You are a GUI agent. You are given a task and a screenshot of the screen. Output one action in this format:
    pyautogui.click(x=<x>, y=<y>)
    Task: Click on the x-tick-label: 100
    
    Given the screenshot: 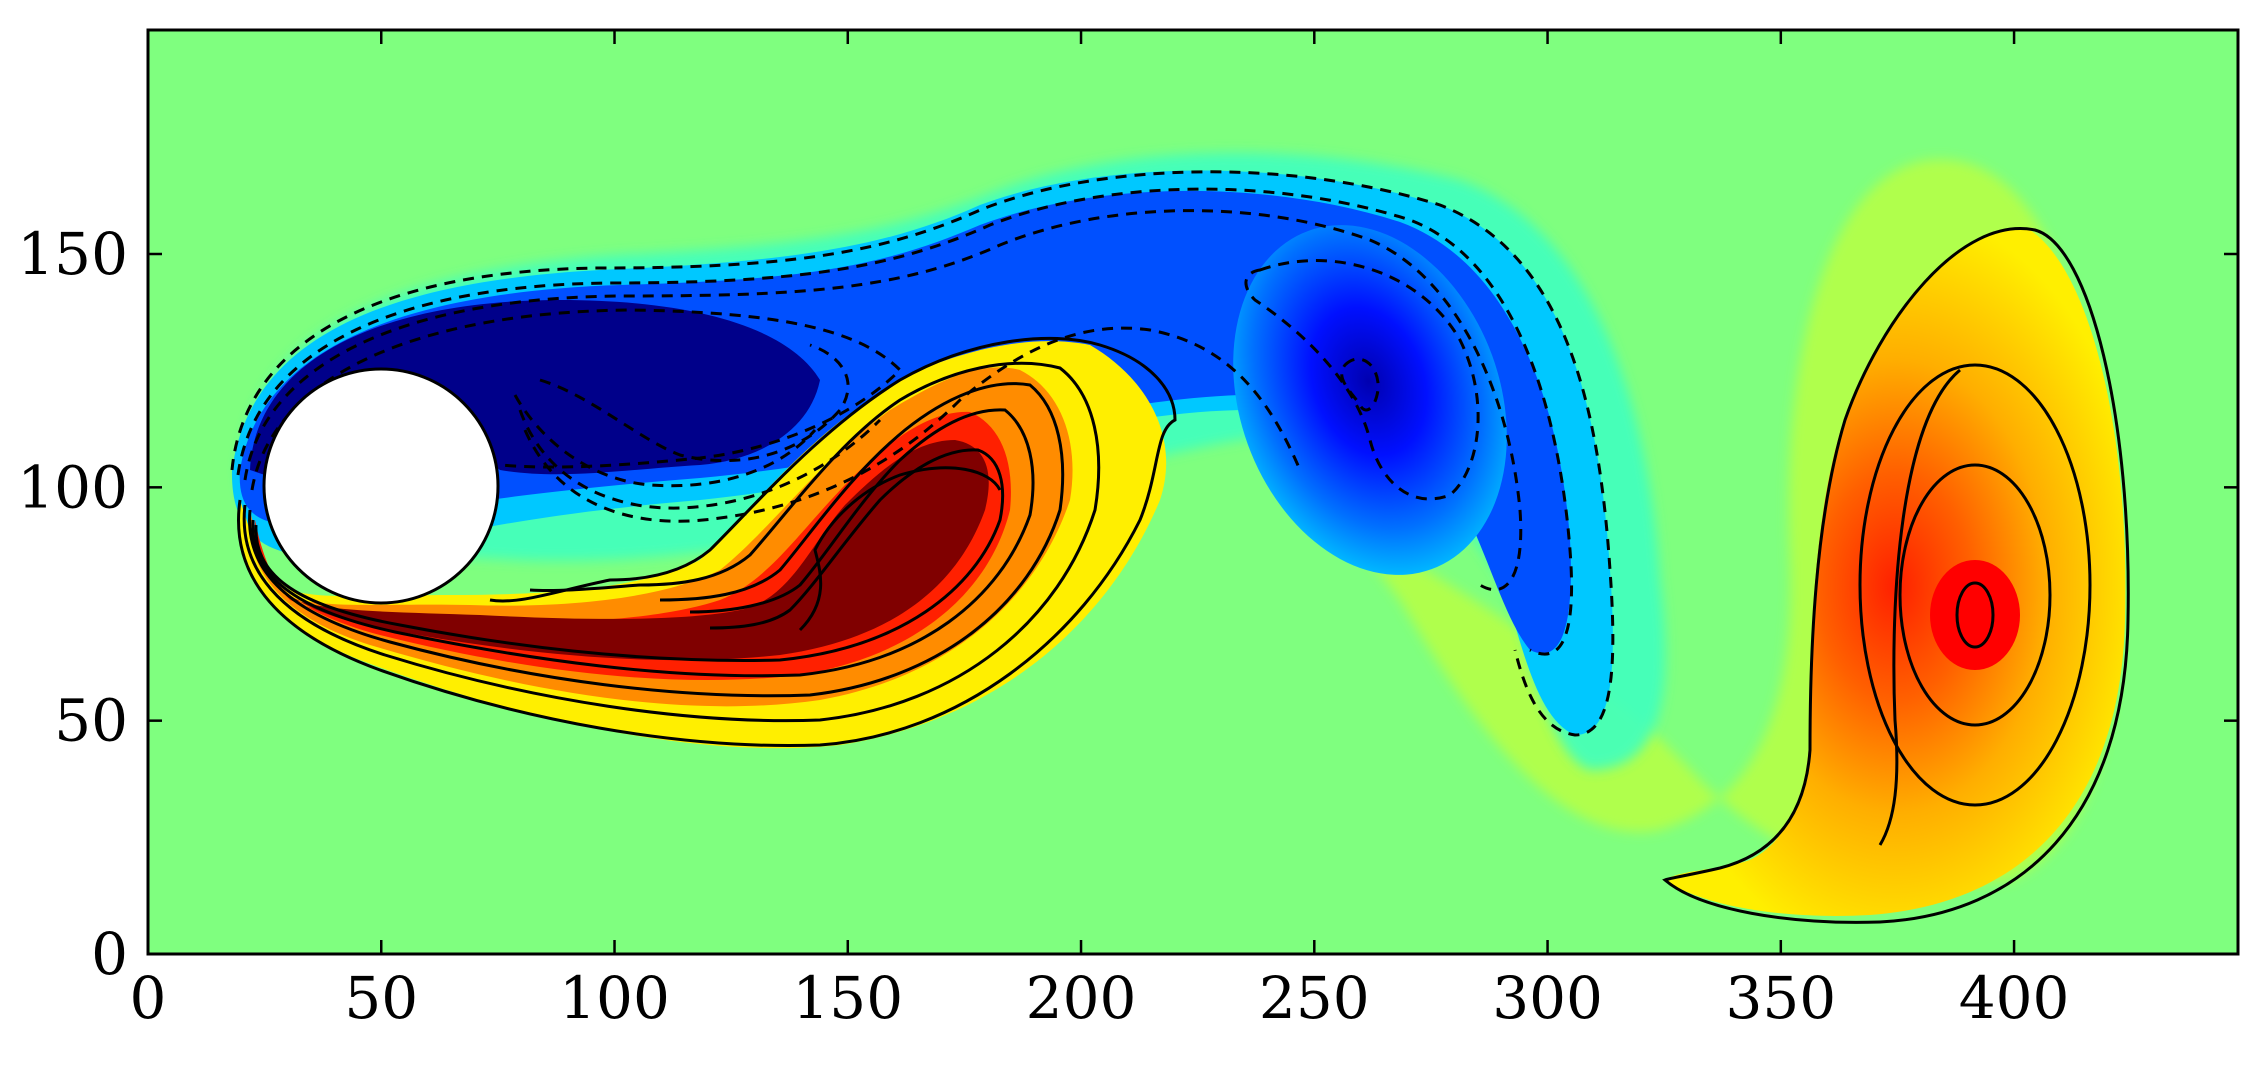 What is the action you would take?
    pyautogui.click(x=614, y=998)
    